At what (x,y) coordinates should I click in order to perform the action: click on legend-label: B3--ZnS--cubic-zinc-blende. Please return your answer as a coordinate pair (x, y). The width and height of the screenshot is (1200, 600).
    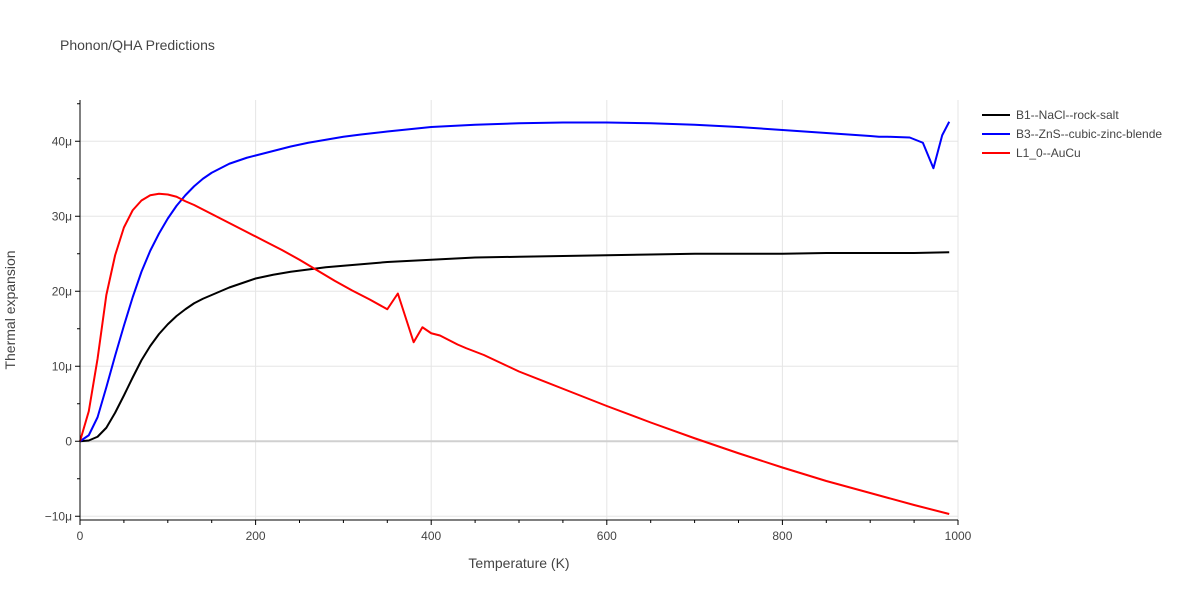
    Looking at the image, I should click on (1089, 134).